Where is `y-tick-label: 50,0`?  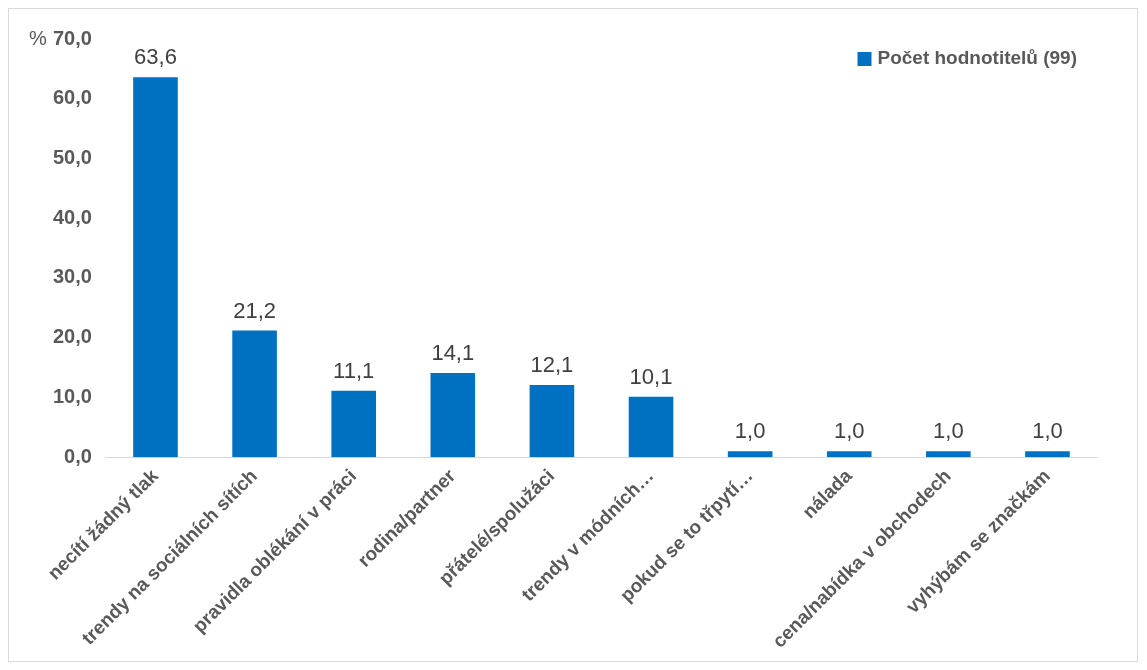
y-tick-label: 50,0 is located at coordinates (72, 156).